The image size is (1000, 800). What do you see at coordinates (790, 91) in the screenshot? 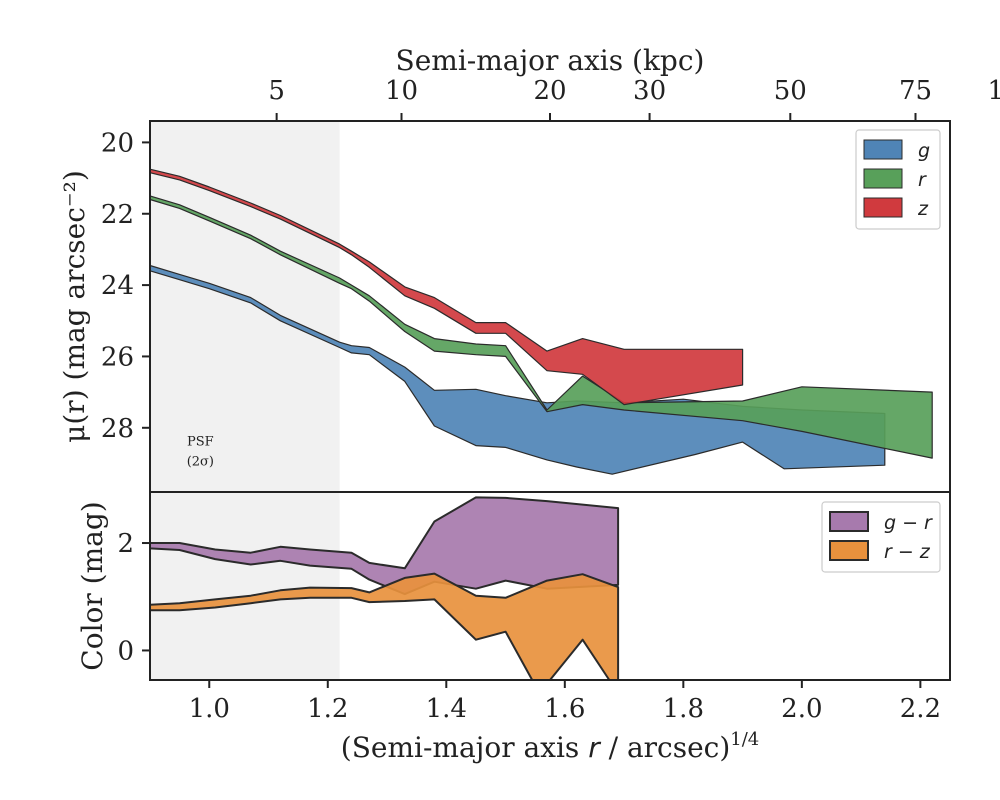
I see `kpc-tick-label: 50` at bounding box center [790, 91].